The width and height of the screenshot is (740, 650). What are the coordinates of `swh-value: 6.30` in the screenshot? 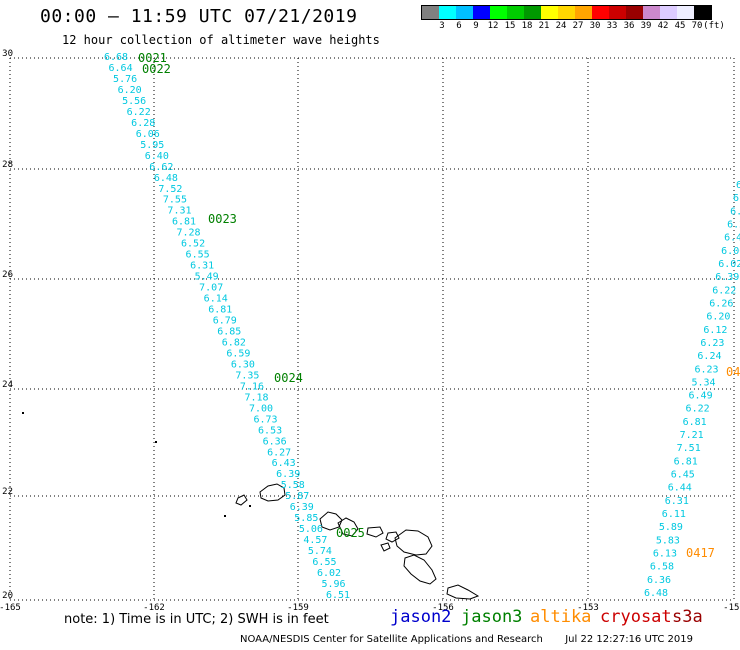 It's located at (243, 364).